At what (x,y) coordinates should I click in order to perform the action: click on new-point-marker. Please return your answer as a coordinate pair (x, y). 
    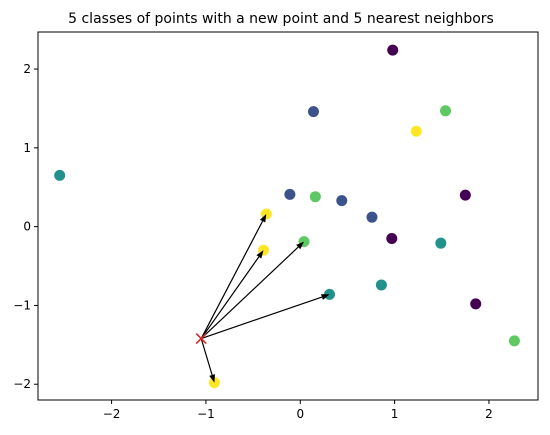
    Looking at the image, I should click on (201, 338).